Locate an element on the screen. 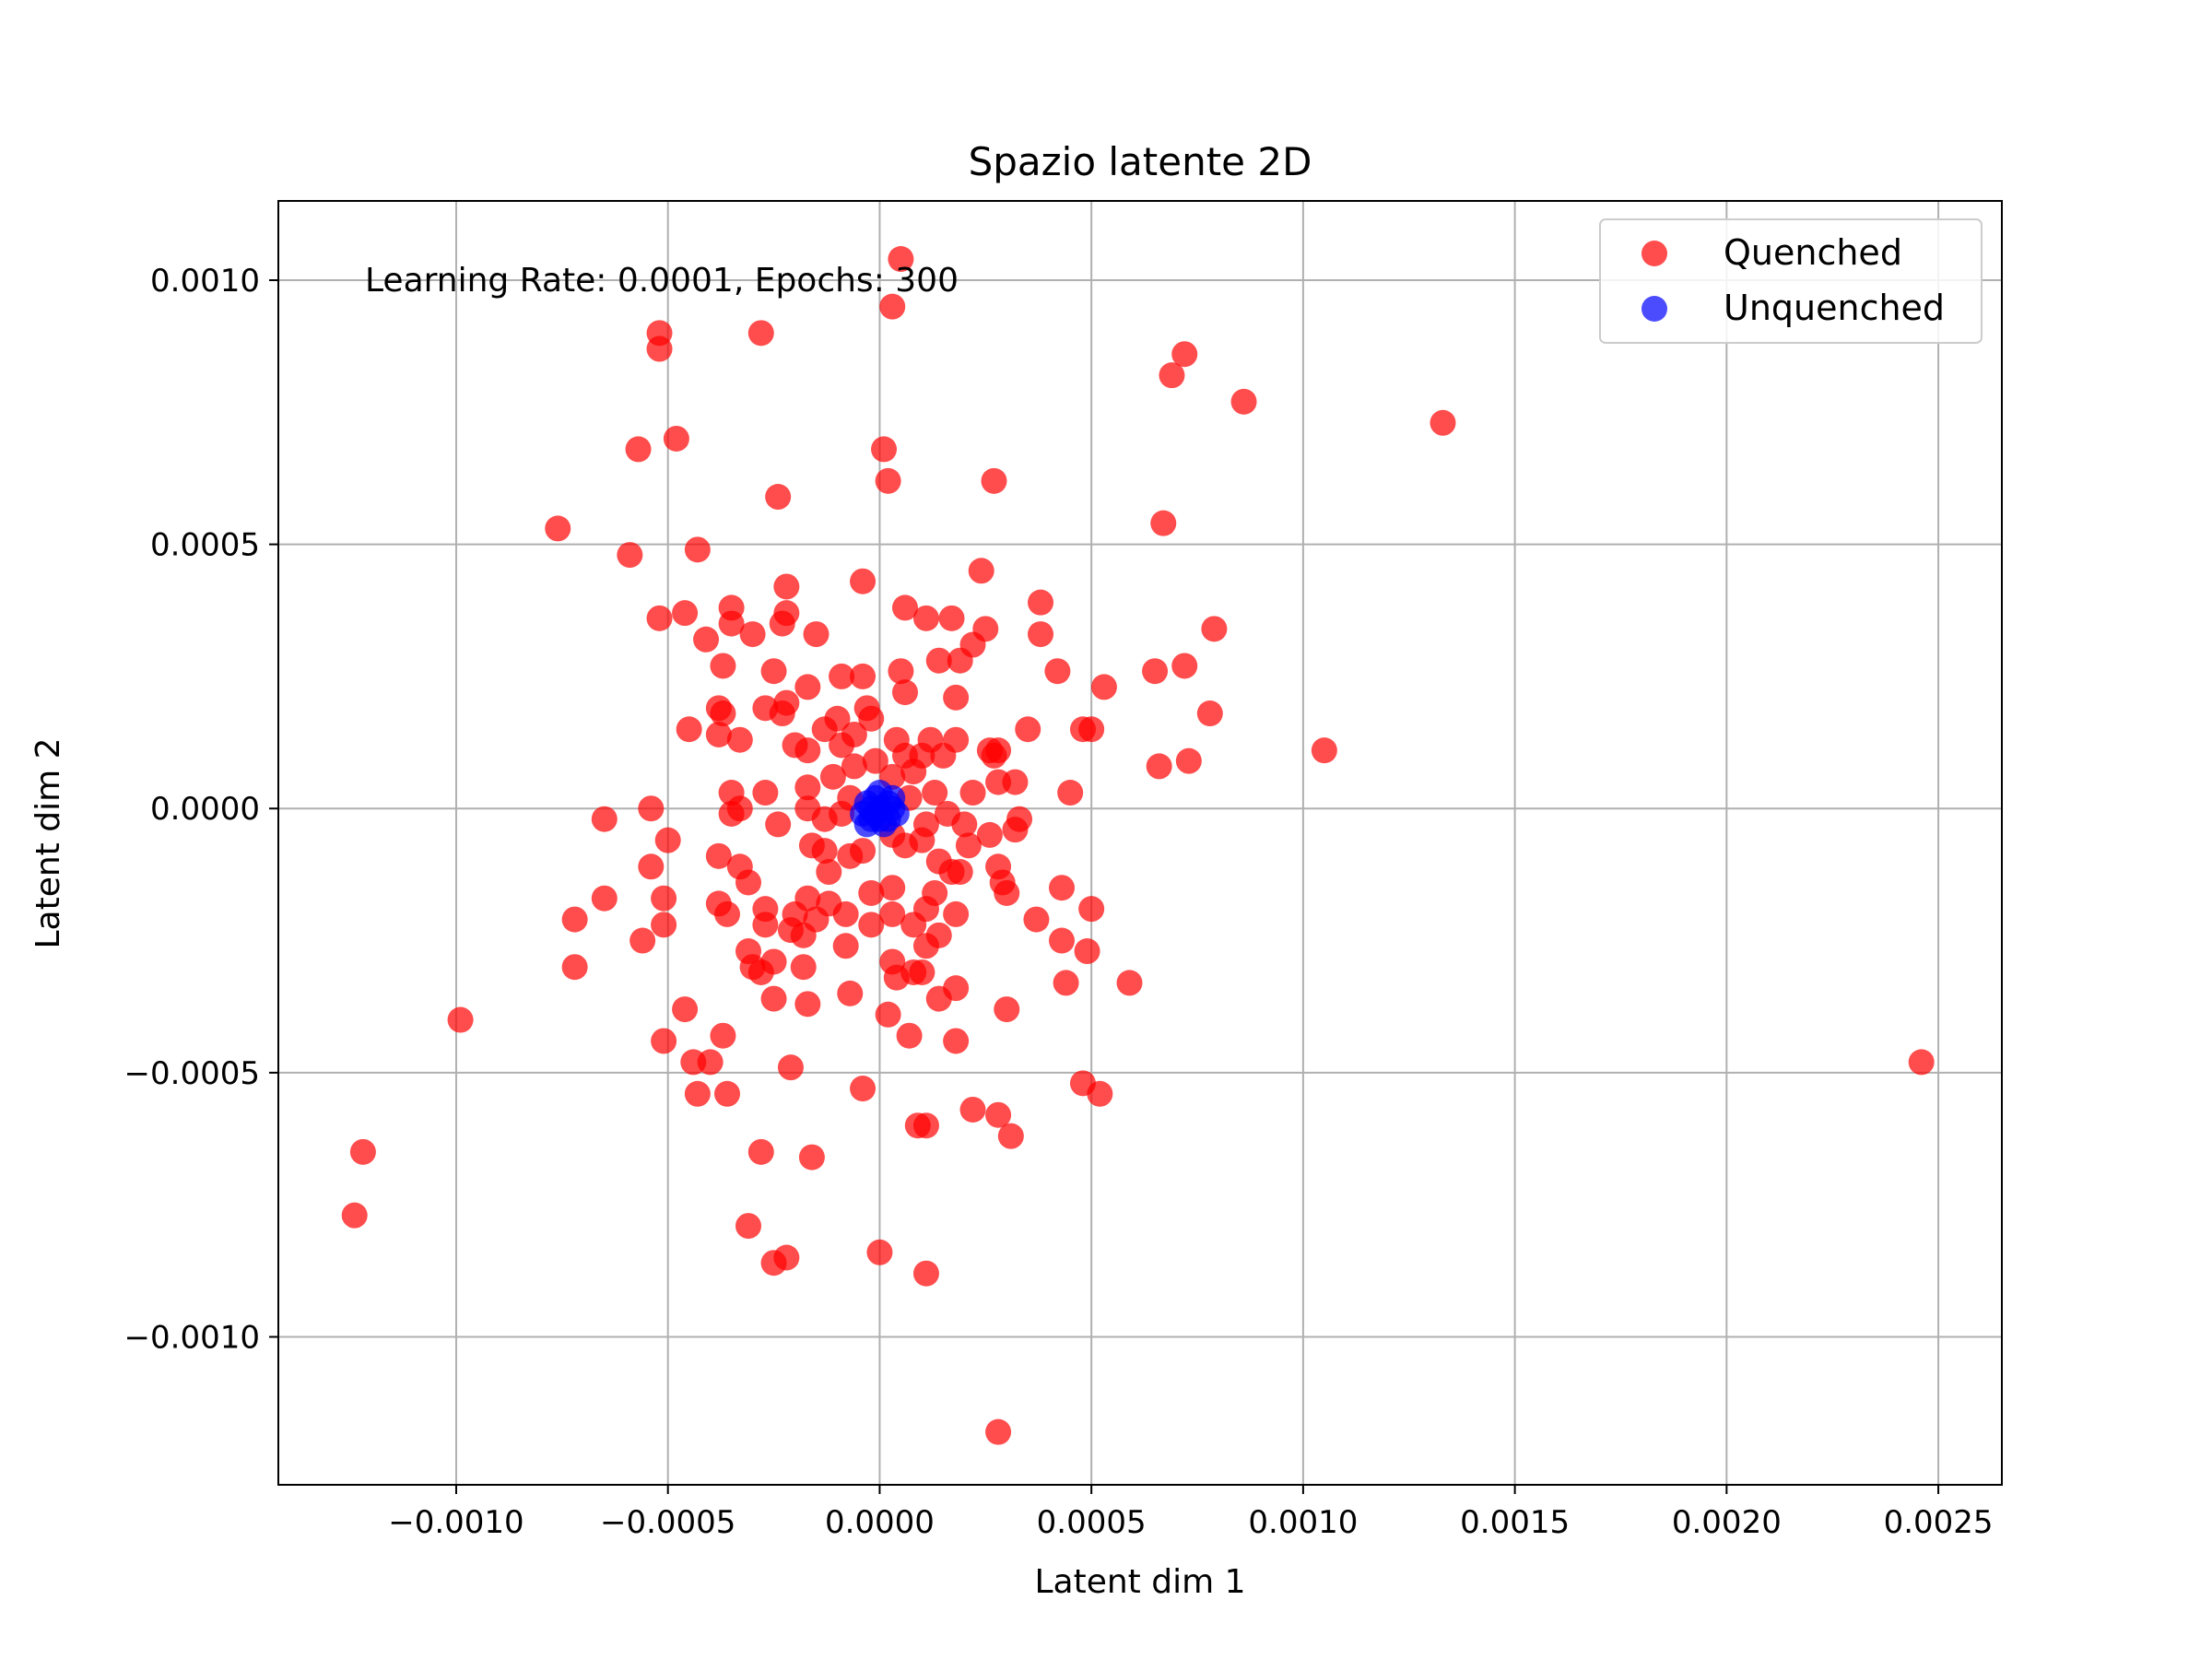  x-axis-label: Latent dim 1 is located at coordinates (1139, 1582).